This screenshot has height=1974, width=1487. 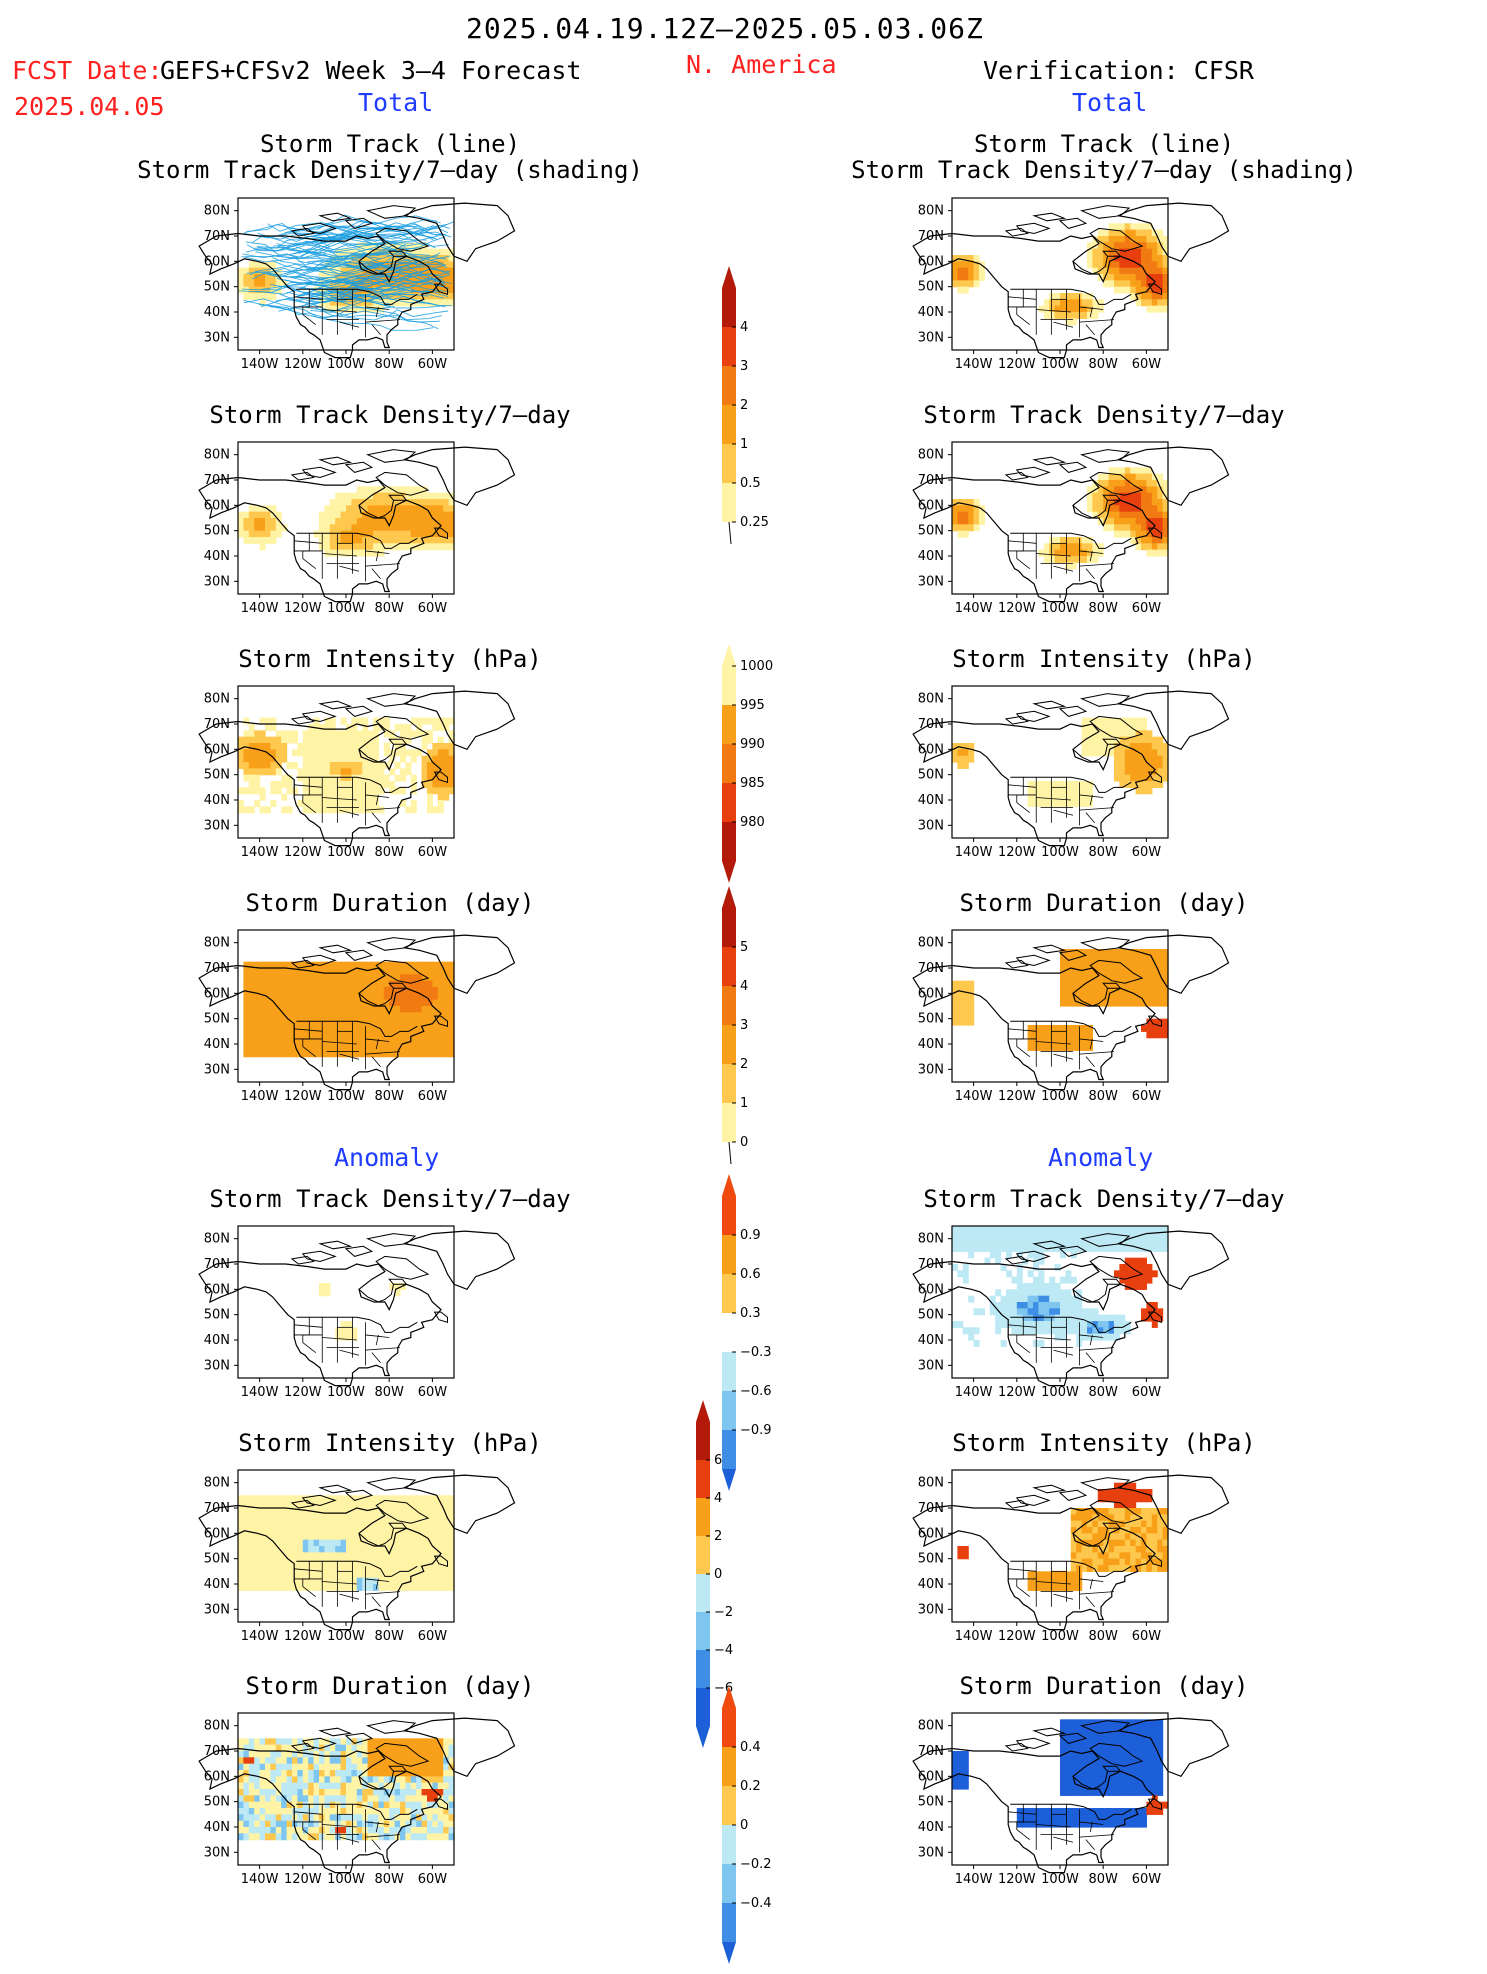 What do you see at coordinates (718, 1498) in the screenshot?
I see `colorbar-label: 4` at bounding box center [718, 1498].